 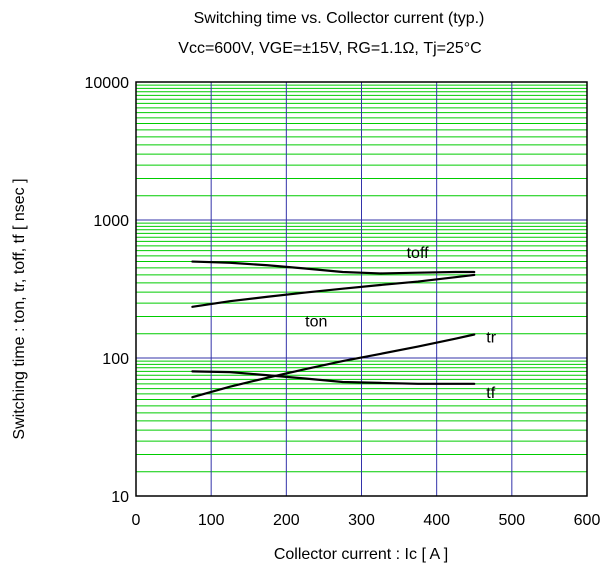 I want to click on x-axis-ticks: 0 100 200 300 400 500 600, so click(x=366, y=520).